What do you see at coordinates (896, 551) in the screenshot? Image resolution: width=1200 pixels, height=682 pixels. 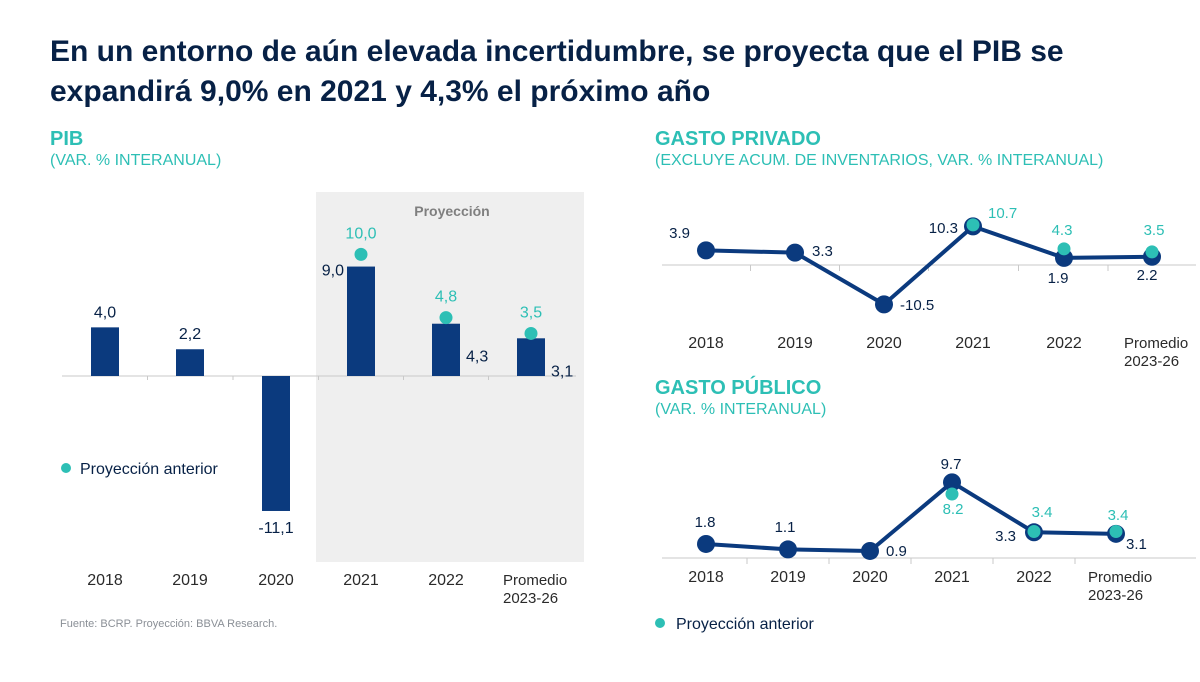 I see `gasto_publico-value-label: 0.9` at bounding box center [896, 551].